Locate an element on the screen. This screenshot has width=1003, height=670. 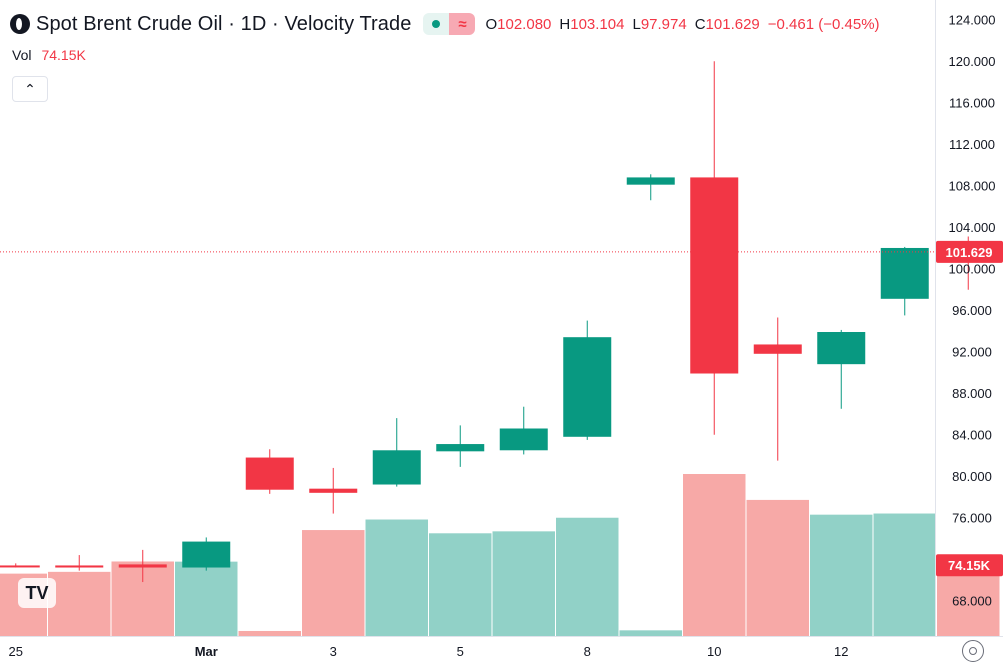
axis-value-labels: 101.629 74.15K is located at coordinates (969, 408).